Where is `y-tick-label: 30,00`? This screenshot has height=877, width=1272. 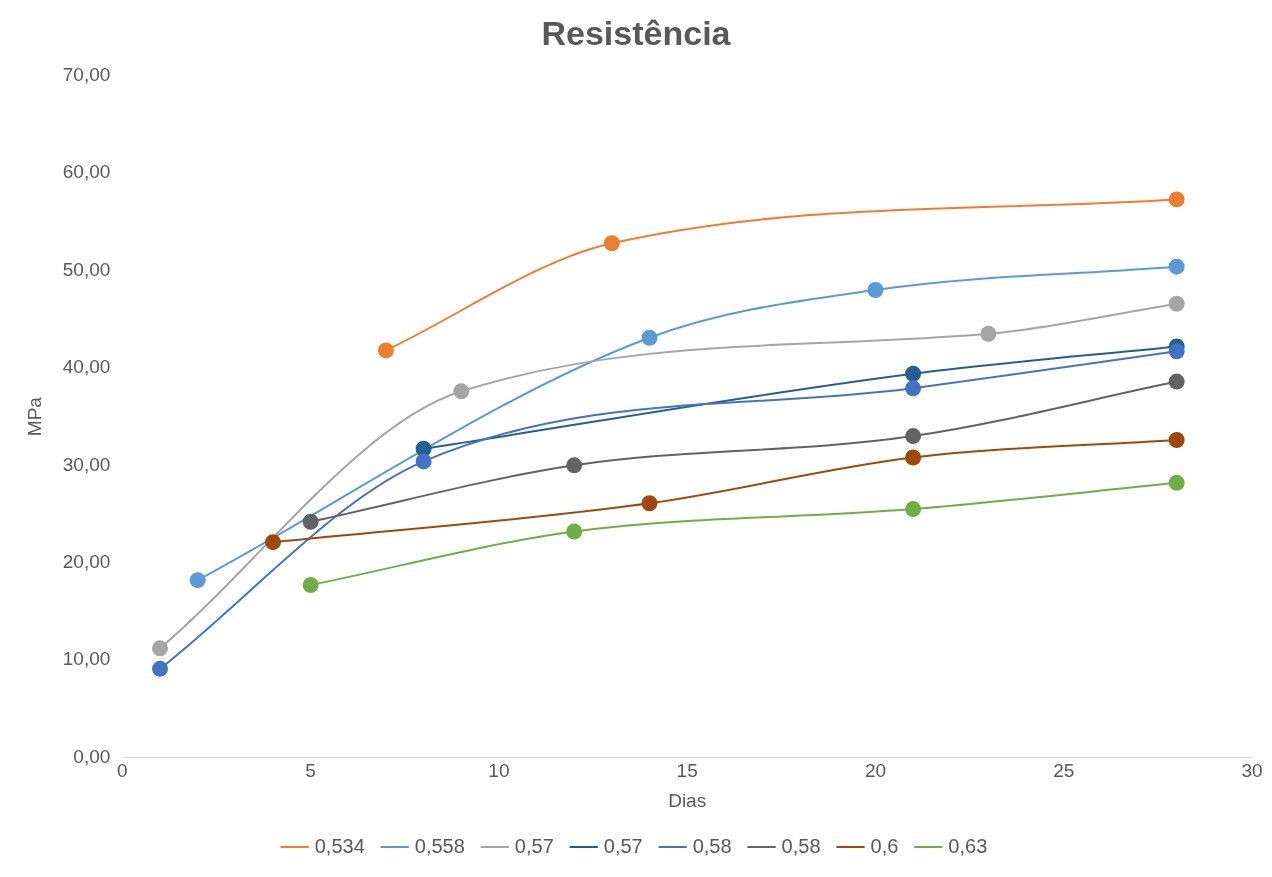 y-tick-label: 30,00 is located at coordinates (86, 464).